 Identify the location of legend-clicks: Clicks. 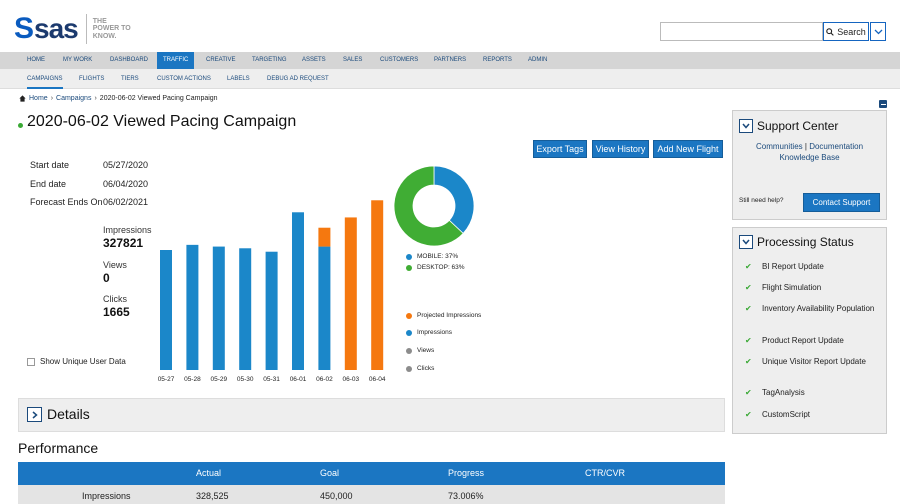
(420, 368).